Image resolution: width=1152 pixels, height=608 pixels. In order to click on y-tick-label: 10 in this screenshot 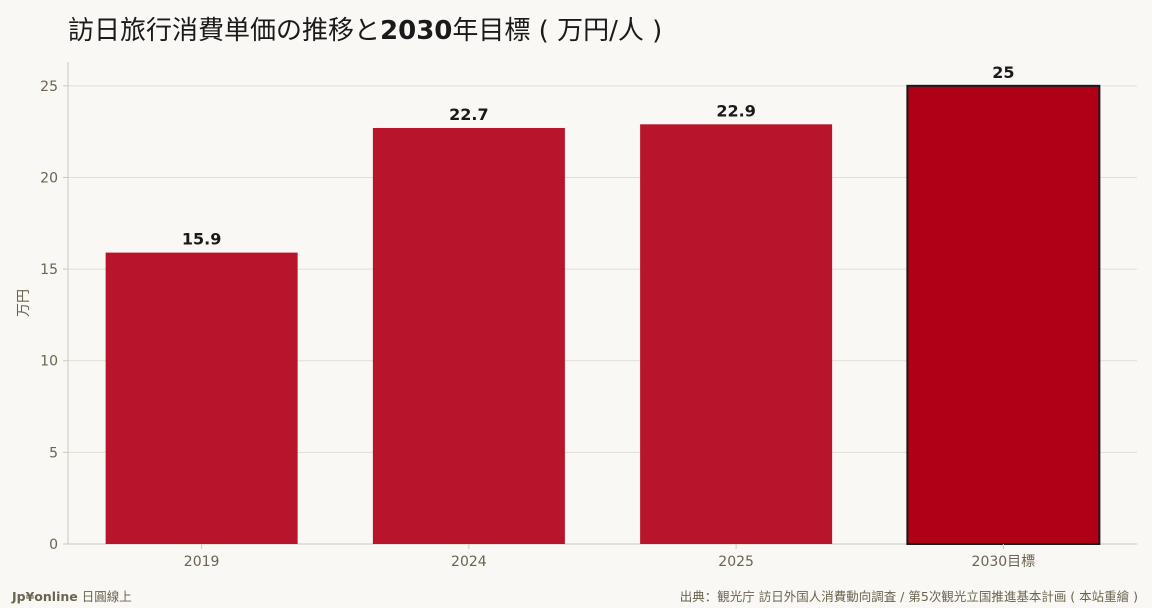, I will do `click(49, 362)`.